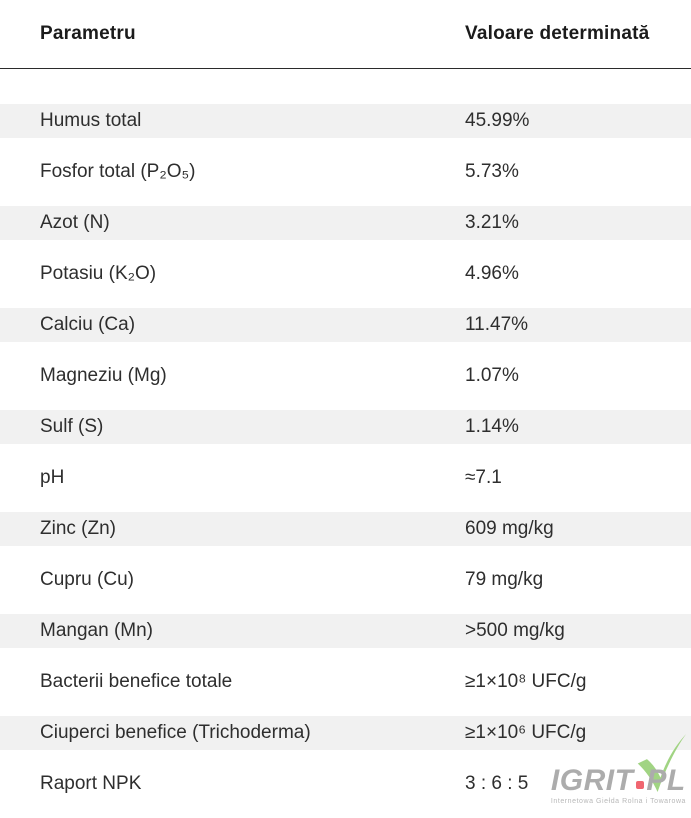  What do you see at coordinates (345, 34) in the screenshot?
I see `table-header-row: Parametru Valoare determinată` at bounding box center [345, 34].